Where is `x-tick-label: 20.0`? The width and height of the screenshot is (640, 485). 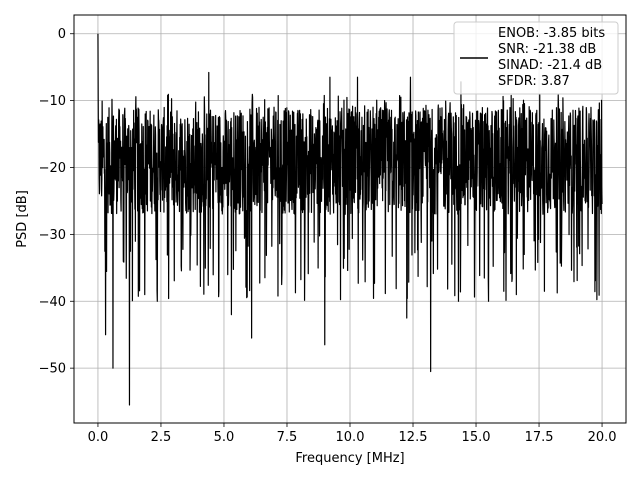
x-tick-label: 20.0 is located at coordinates (602, 437).